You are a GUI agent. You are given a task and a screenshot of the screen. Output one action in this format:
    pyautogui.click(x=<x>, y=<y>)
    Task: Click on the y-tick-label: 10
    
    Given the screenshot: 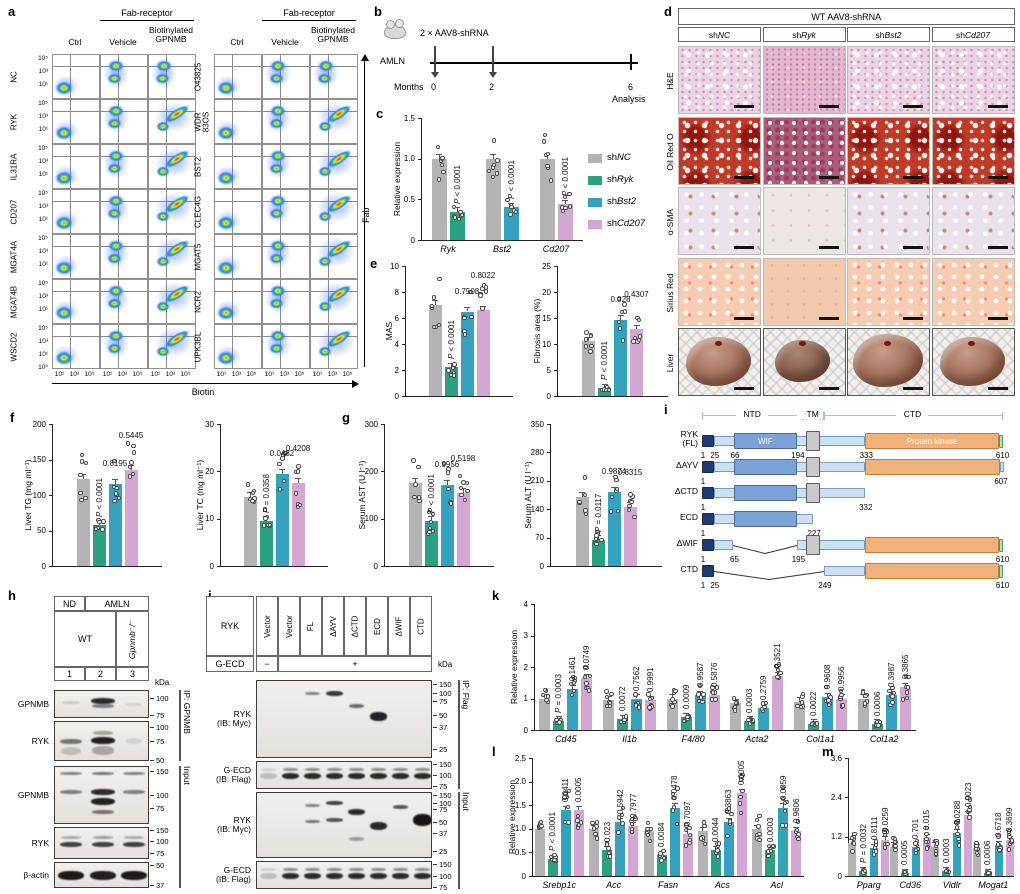 What is the action you would take?
    pyautogui.click(x=394, y=266)
    